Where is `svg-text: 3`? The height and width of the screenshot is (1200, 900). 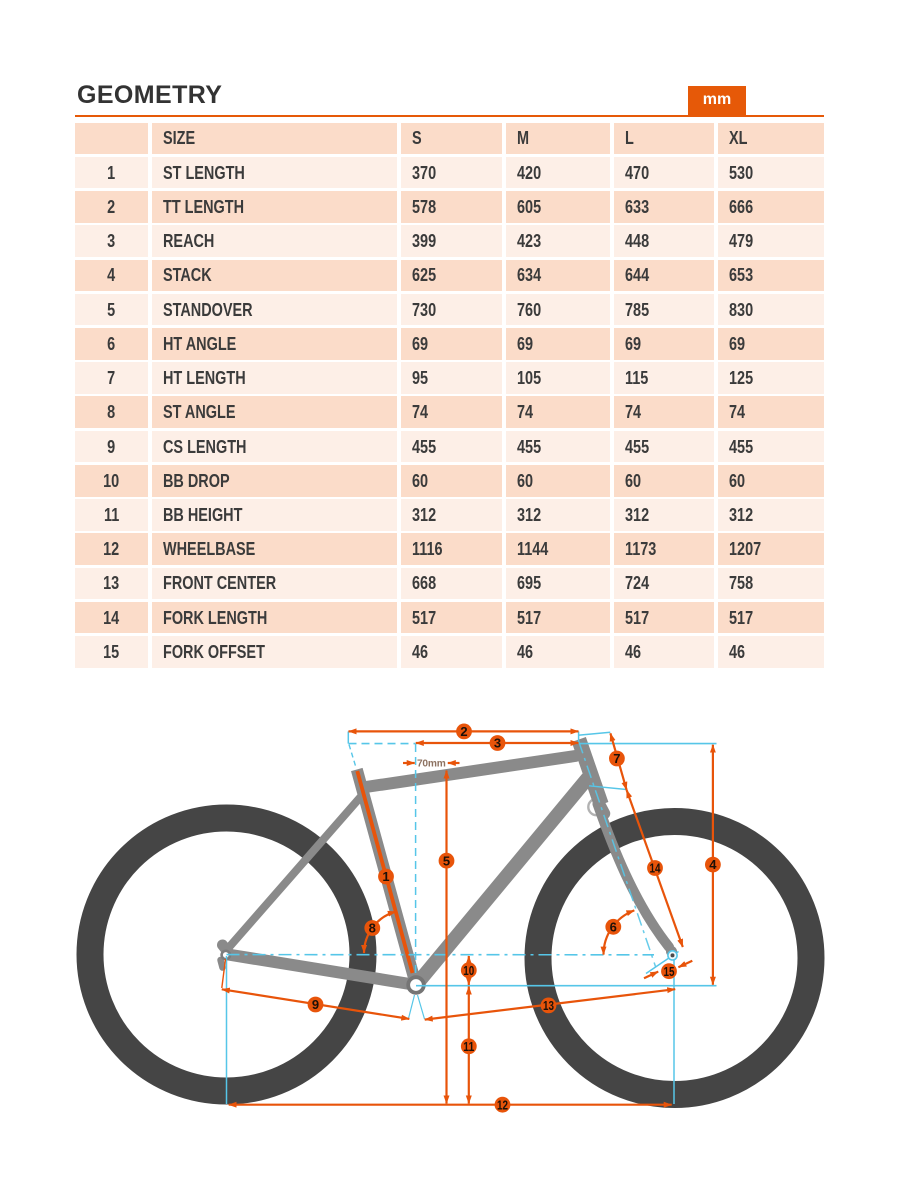
svg-text: 3 is located at coordinates (497, 743).